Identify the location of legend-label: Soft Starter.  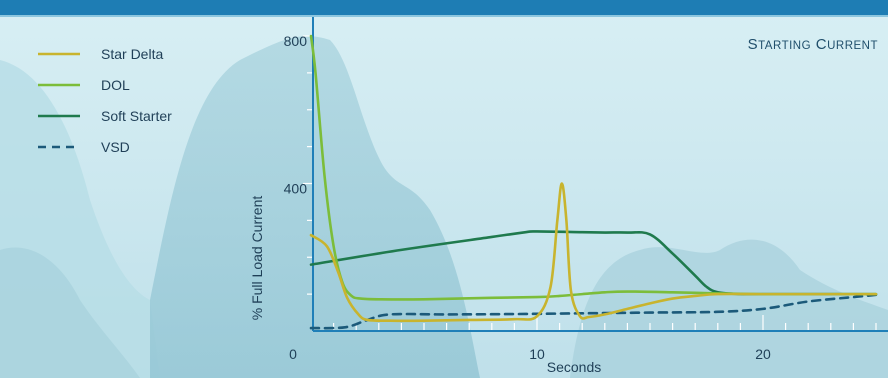
(136, 116).